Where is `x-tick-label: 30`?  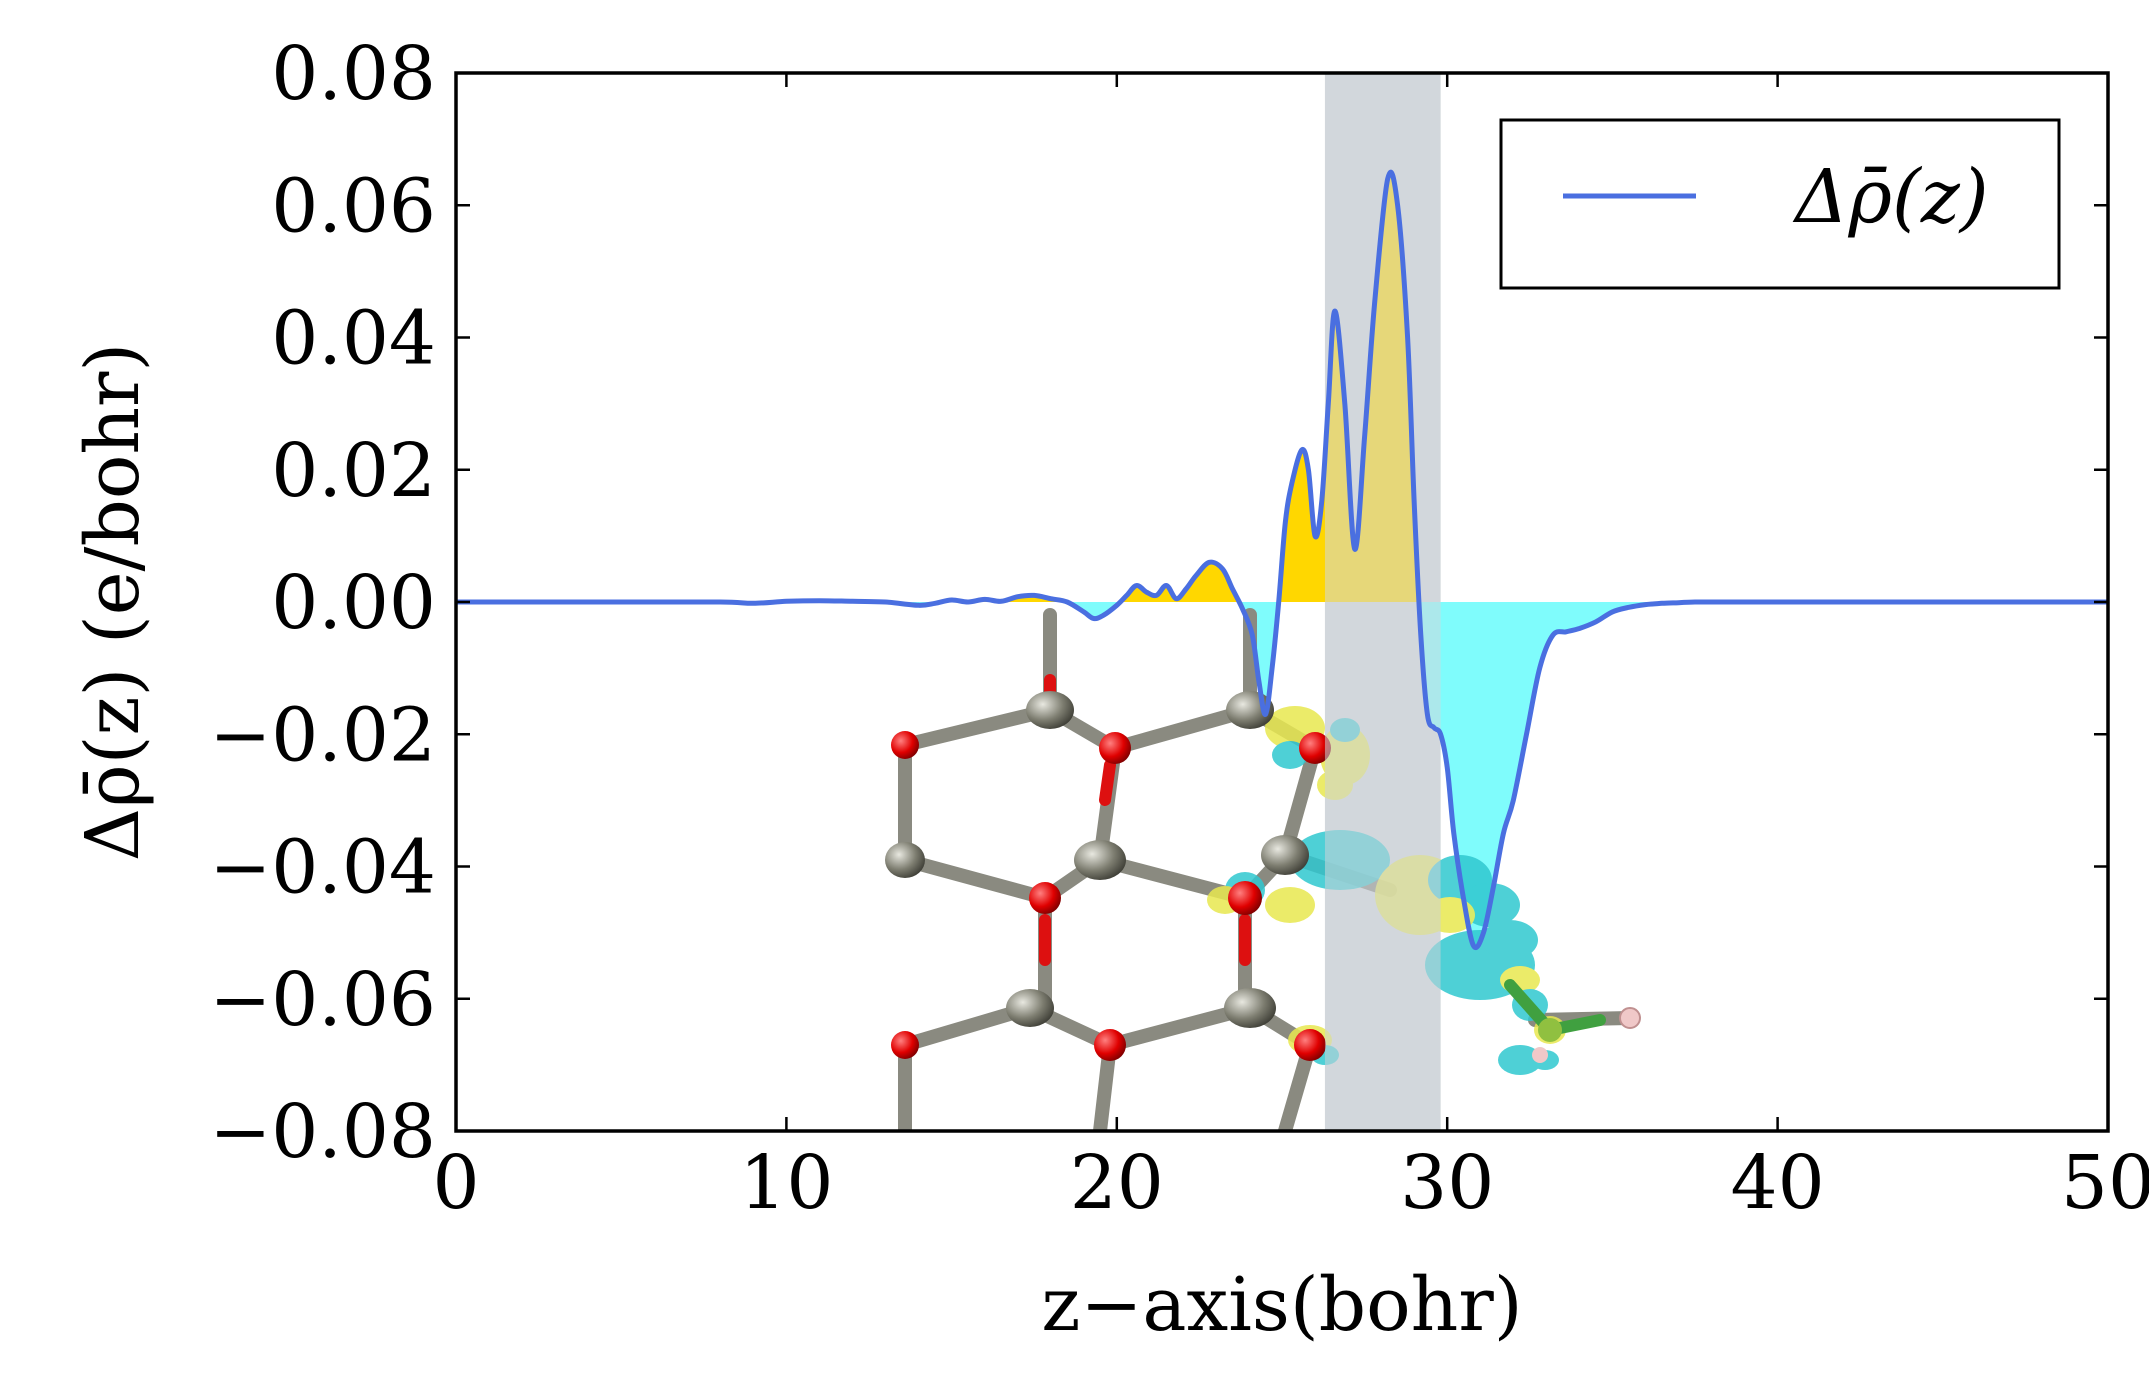 x-tick-label: 30 is located at coordinates (1447, 1183).